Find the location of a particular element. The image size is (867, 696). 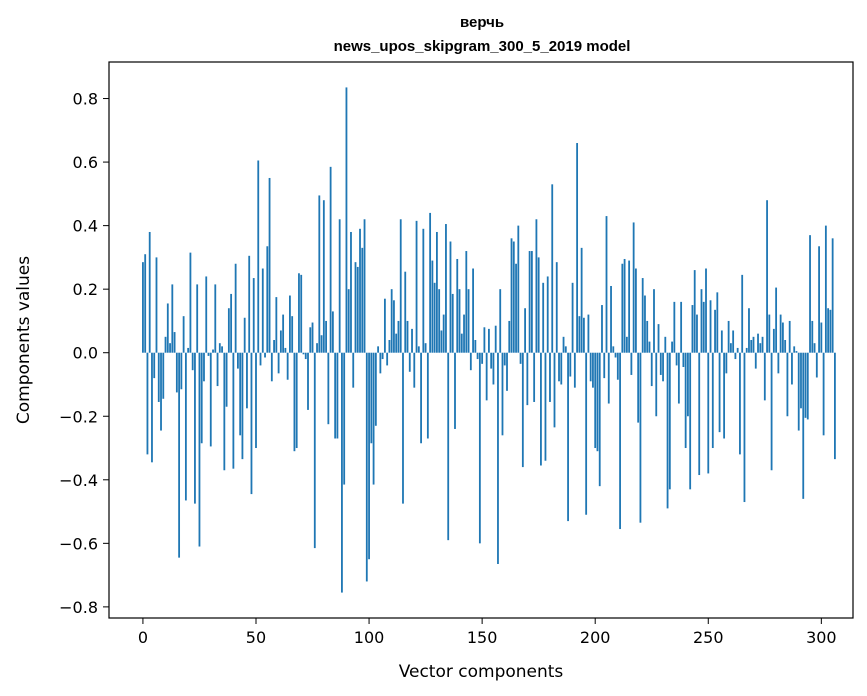

x-axis-label: Vector components is located at coordinates (481, 672).